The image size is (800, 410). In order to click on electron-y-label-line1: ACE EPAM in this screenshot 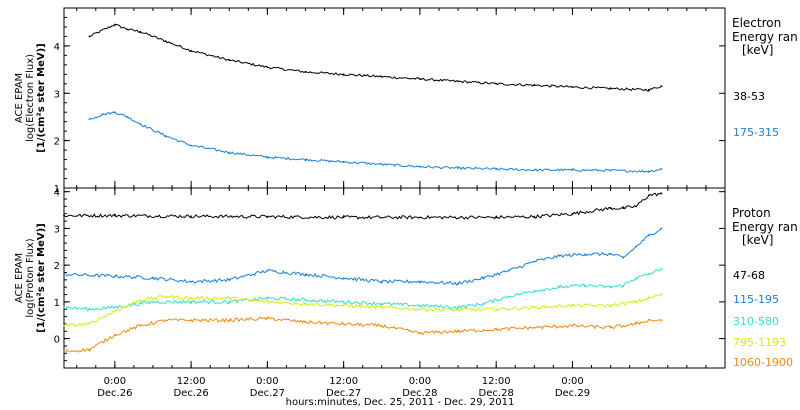, I will do `click(19, 98)`.